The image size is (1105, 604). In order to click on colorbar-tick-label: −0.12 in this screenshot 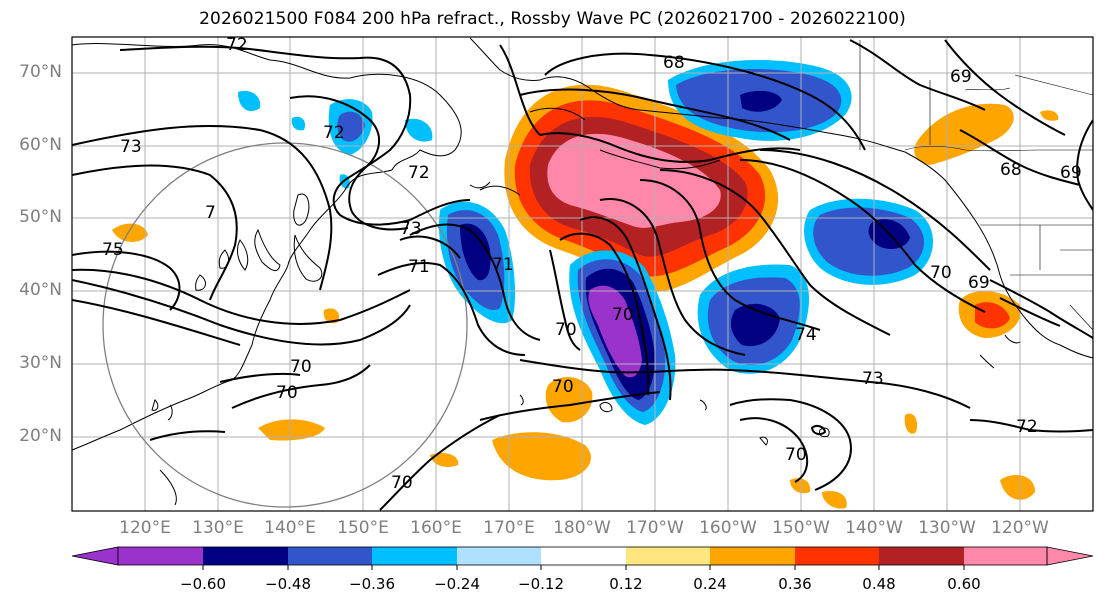, I will do `click(541, 584)`.